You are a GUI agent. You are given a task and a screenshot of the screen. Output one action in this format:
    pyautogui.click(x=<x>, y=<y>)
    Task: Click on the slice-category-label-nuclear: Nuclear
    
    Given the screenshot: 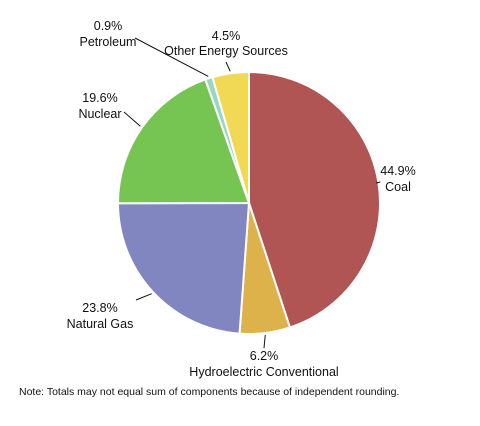 What is the action you would take?
    pyautogui.click(x=99, y=114)
    